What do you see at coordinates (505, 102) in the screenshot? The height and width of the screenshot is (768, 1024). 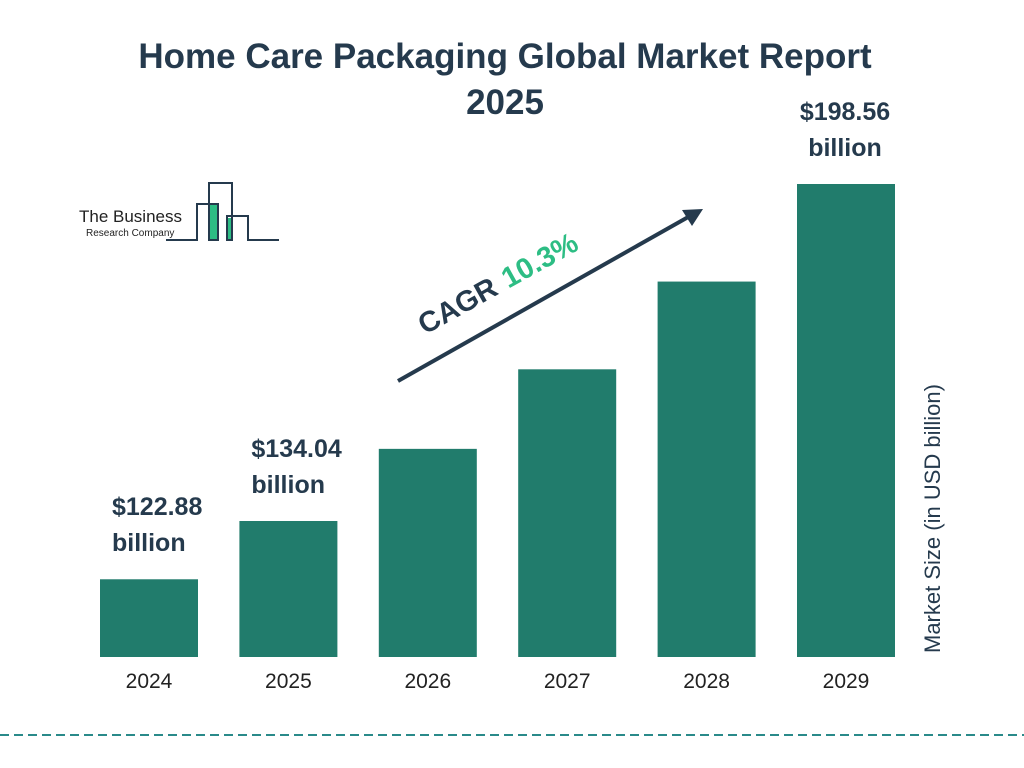 I see `title-line-2: 2025` at bounding box center [505, 102].